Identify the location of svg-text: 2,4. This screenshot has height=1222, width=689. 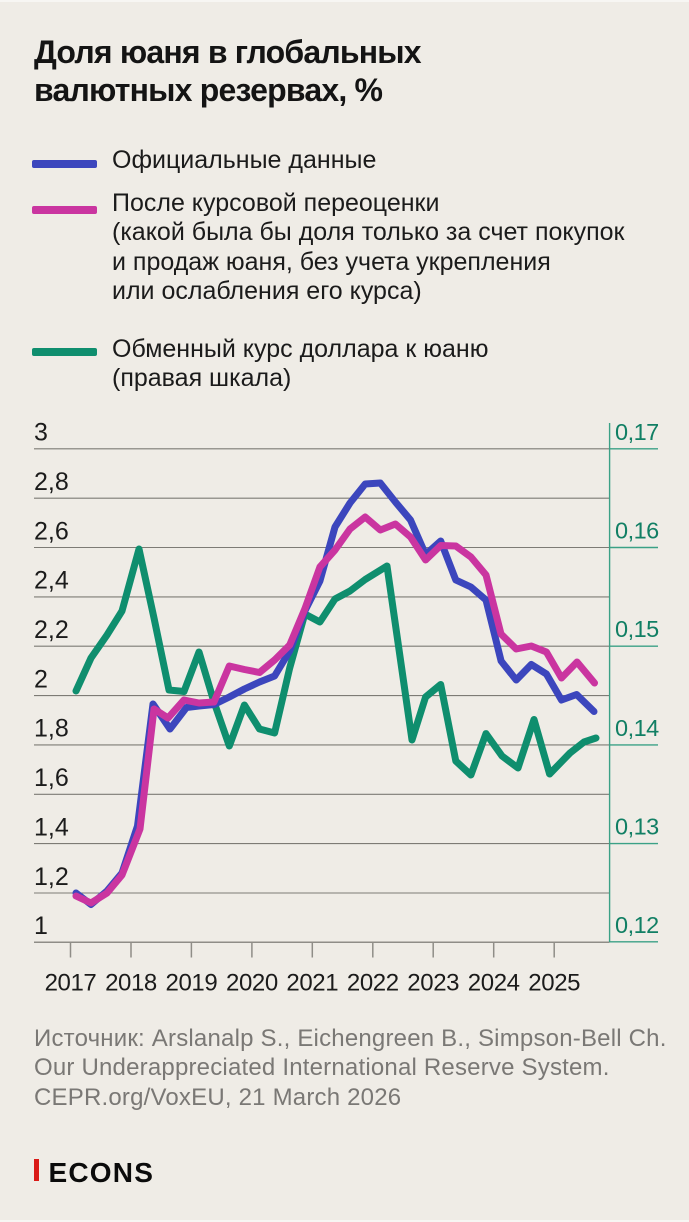
(51, 581).